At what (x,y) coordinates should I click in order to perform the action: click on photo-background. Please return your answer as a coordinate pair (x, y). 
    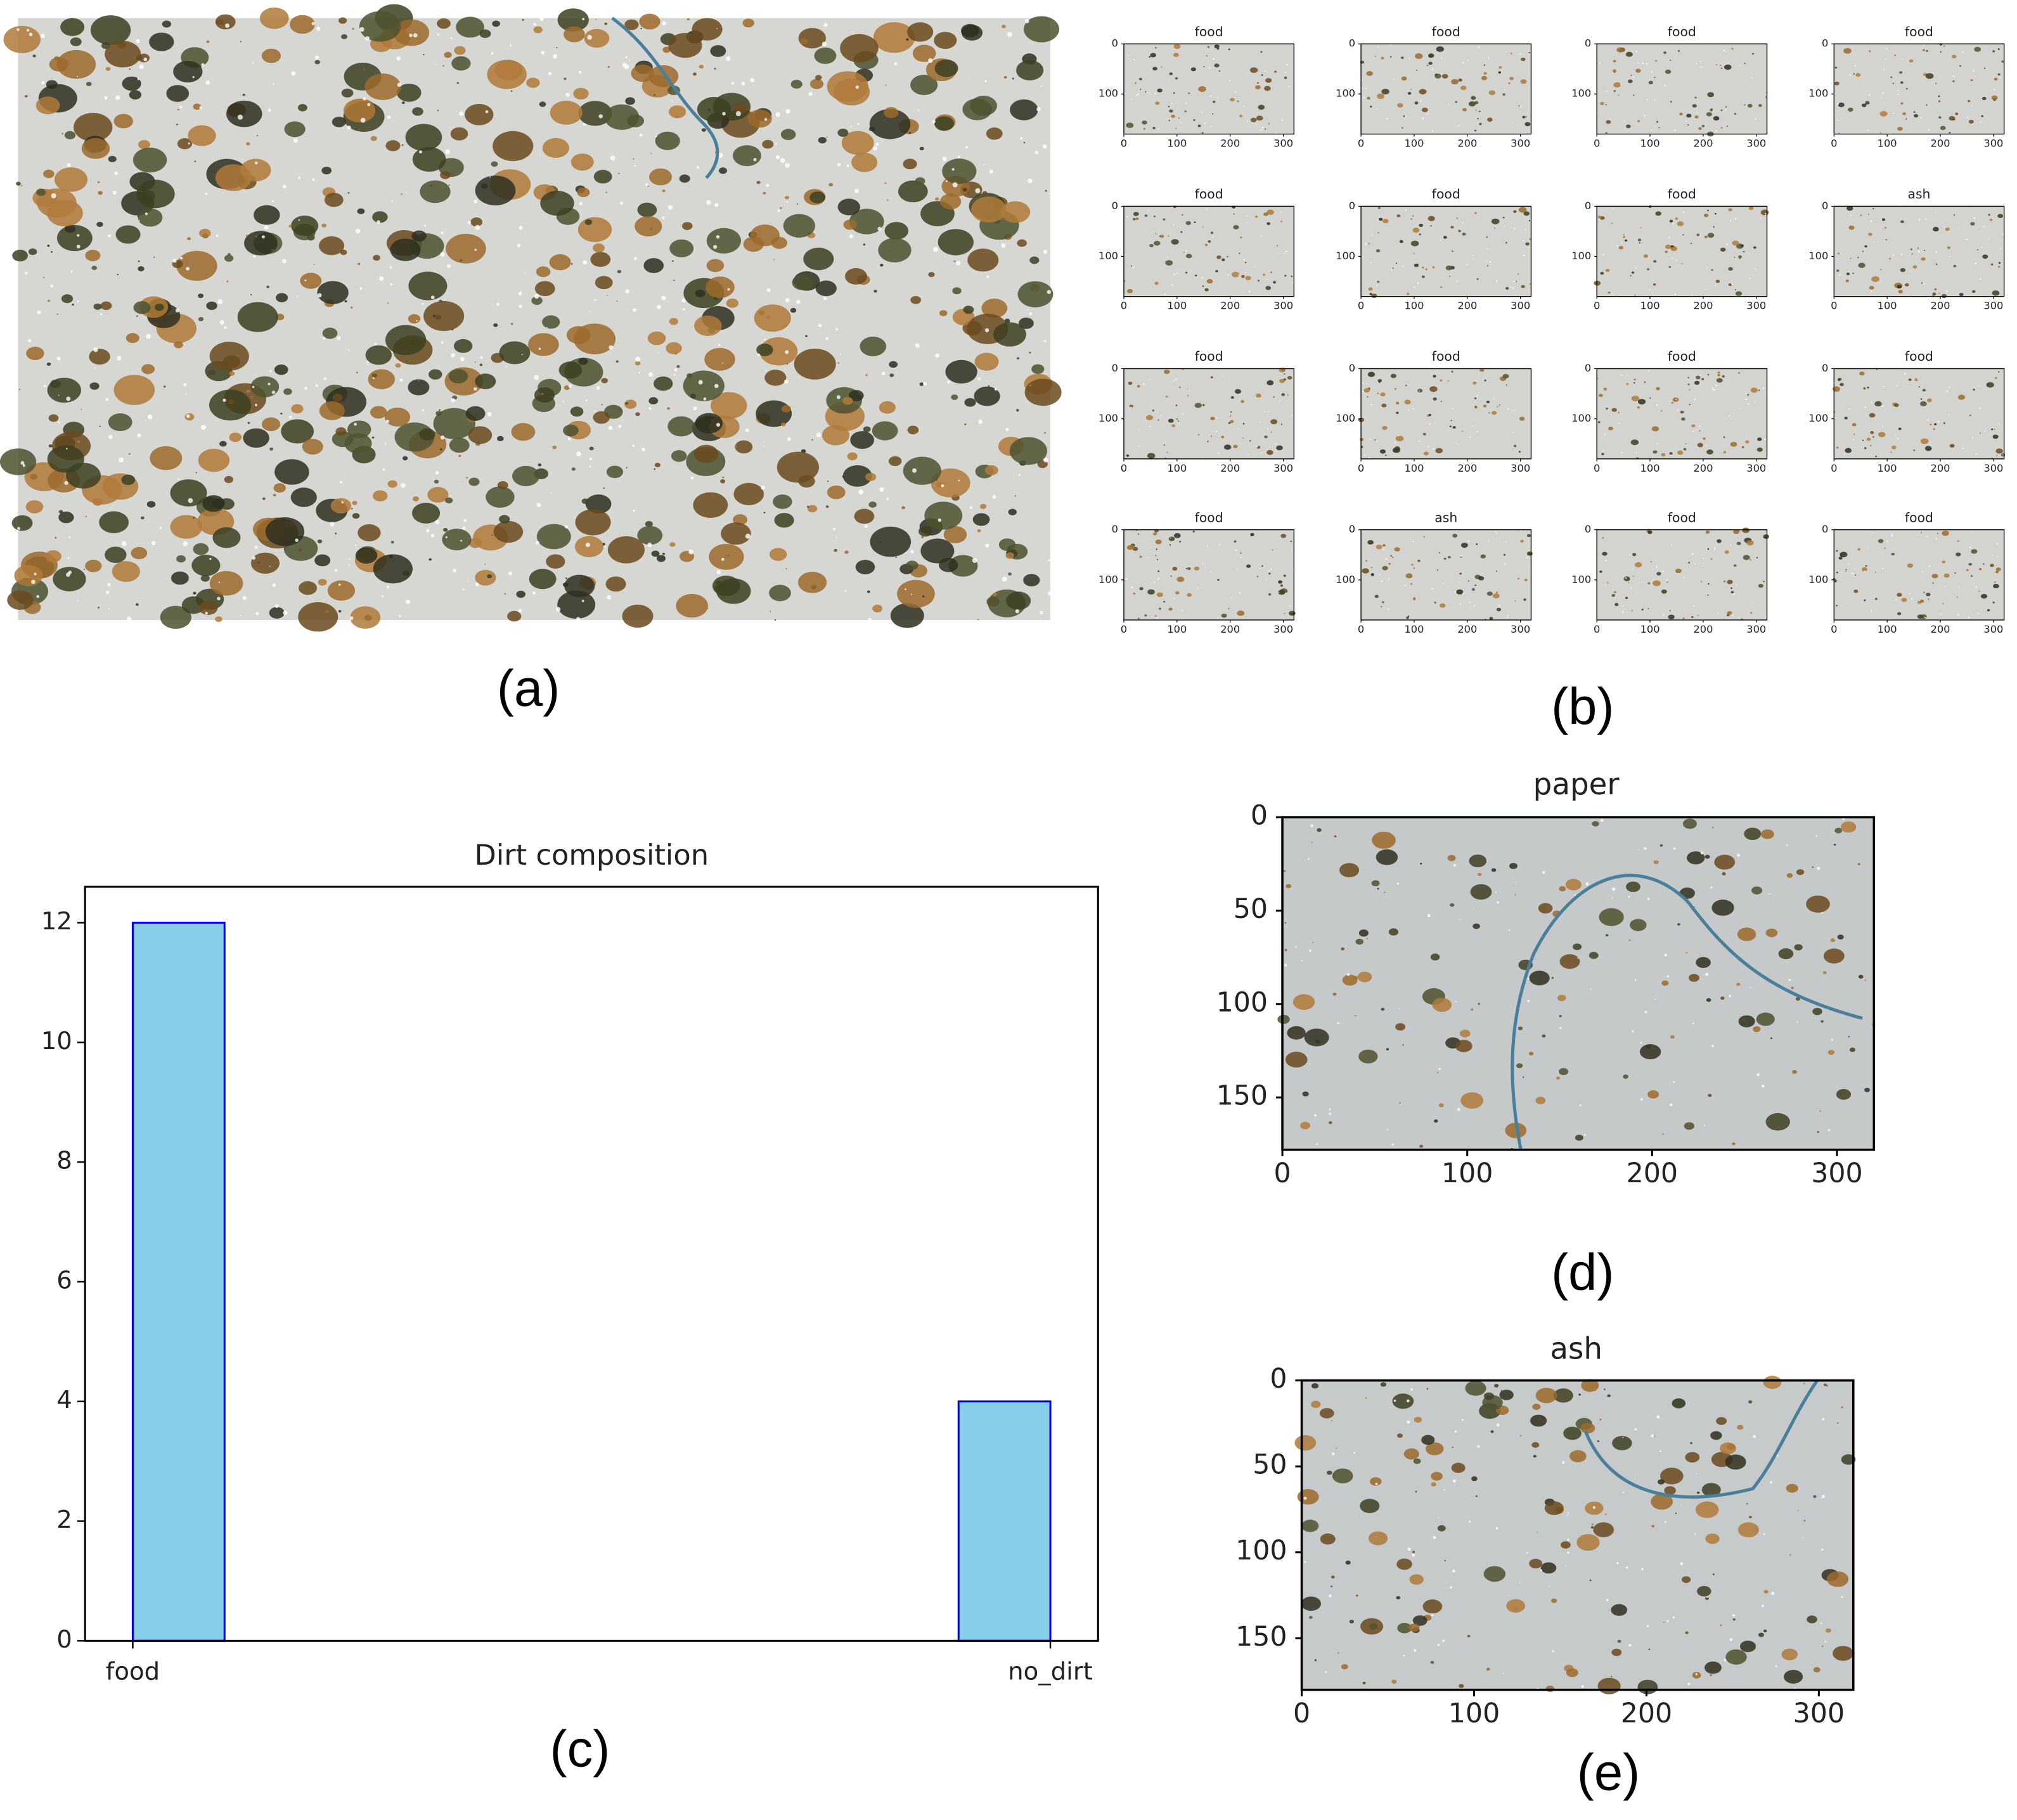
    Looking at the image, I should click on (1682, 413).